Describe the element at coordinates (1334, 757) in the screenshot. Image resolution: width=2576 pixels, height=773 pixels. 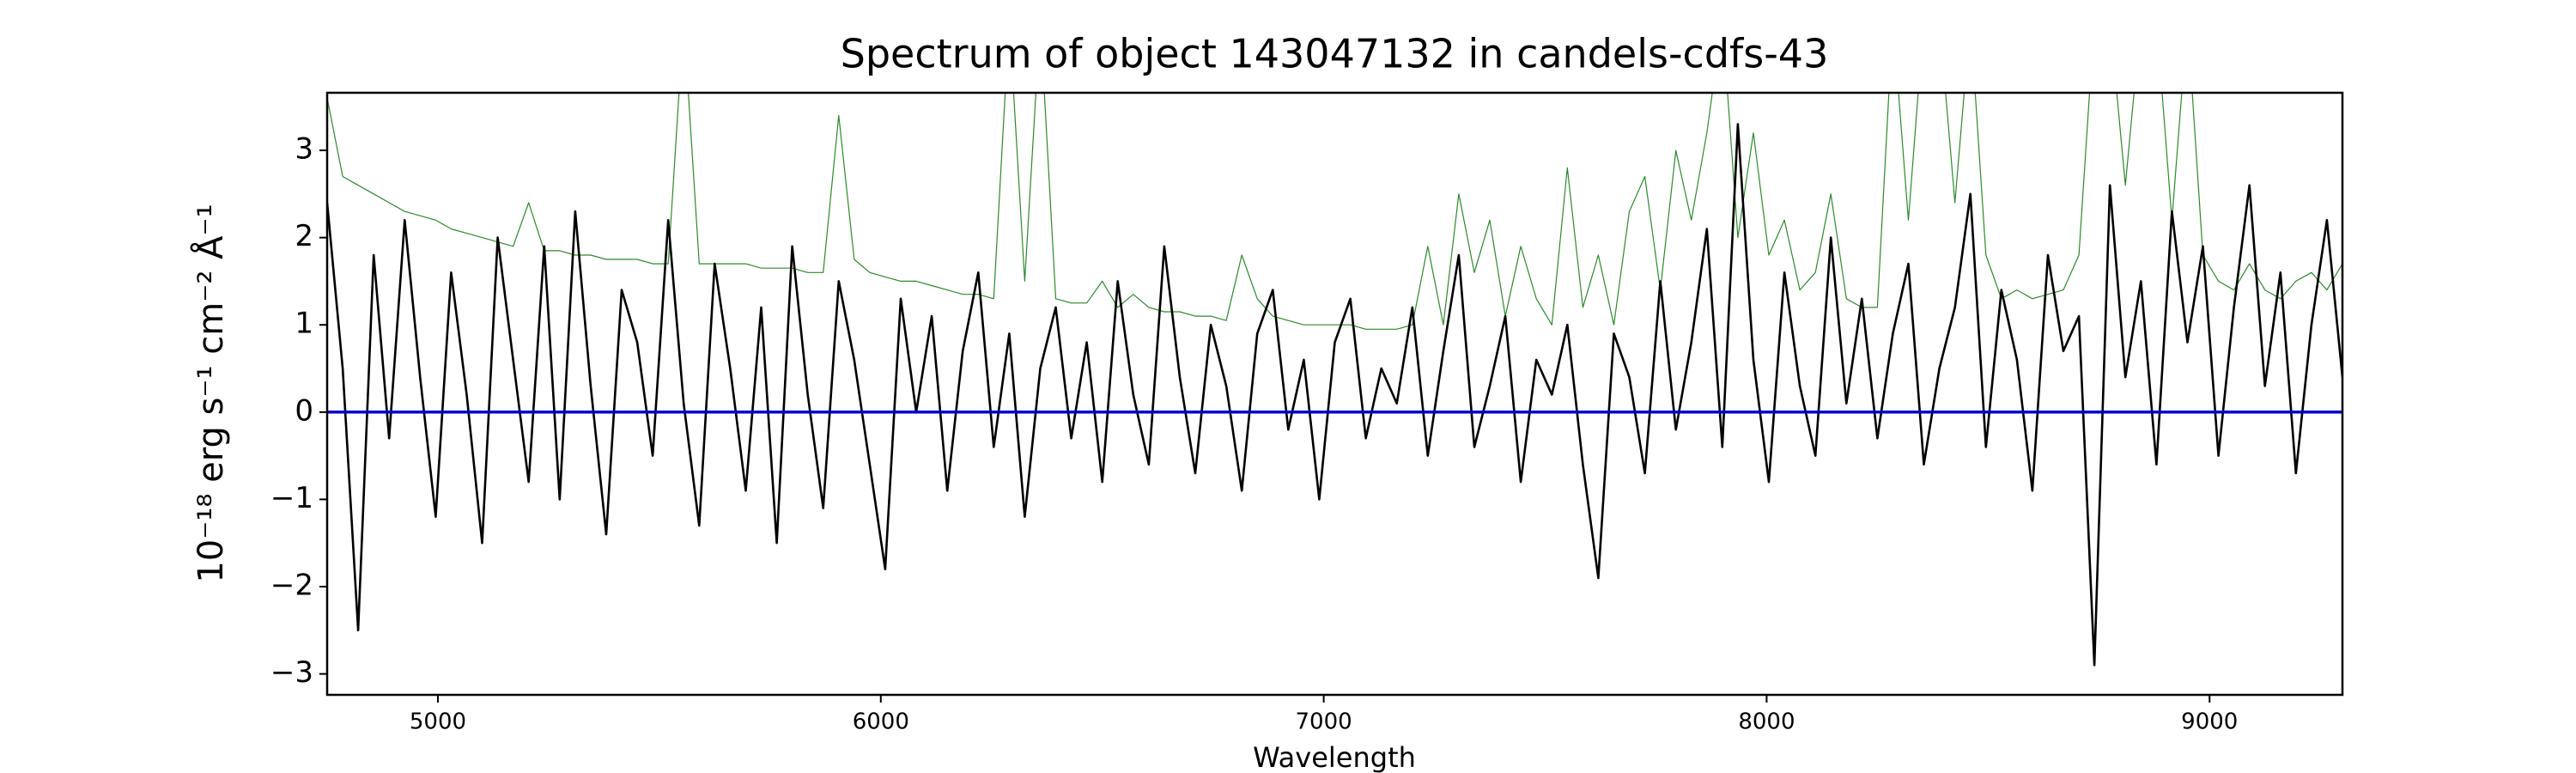
I see `x-axis-label: Wavelength` at that location.